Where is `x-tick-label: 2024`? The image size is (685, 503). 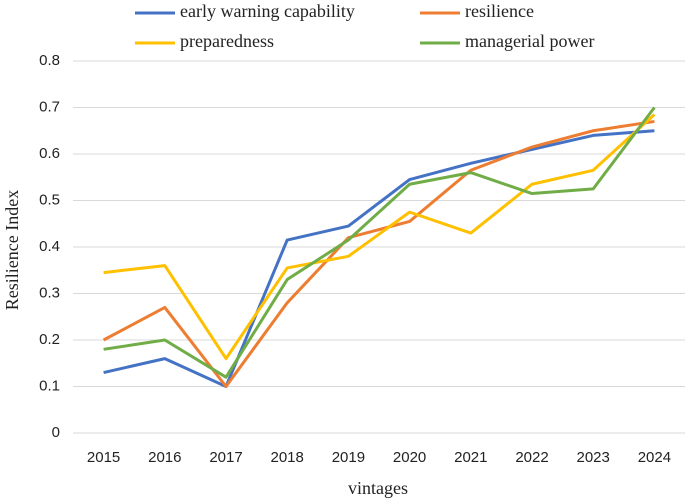
x-tick-label: 2024 is located at coordinates (654, 457).